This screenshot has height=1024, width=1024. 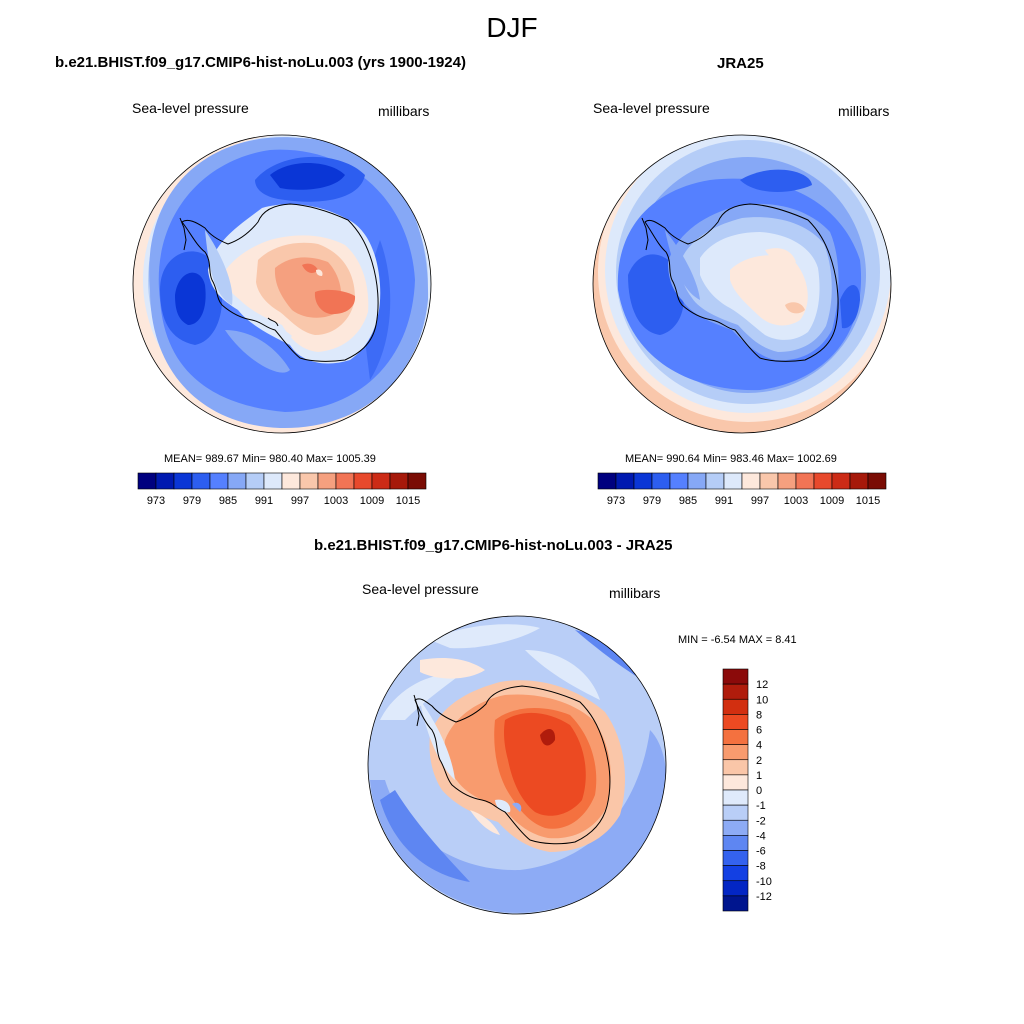 What do you see at coordinates (512, 27) in the screenshot?
I see `figure-title: DJF` at bounding box center [512, 27].